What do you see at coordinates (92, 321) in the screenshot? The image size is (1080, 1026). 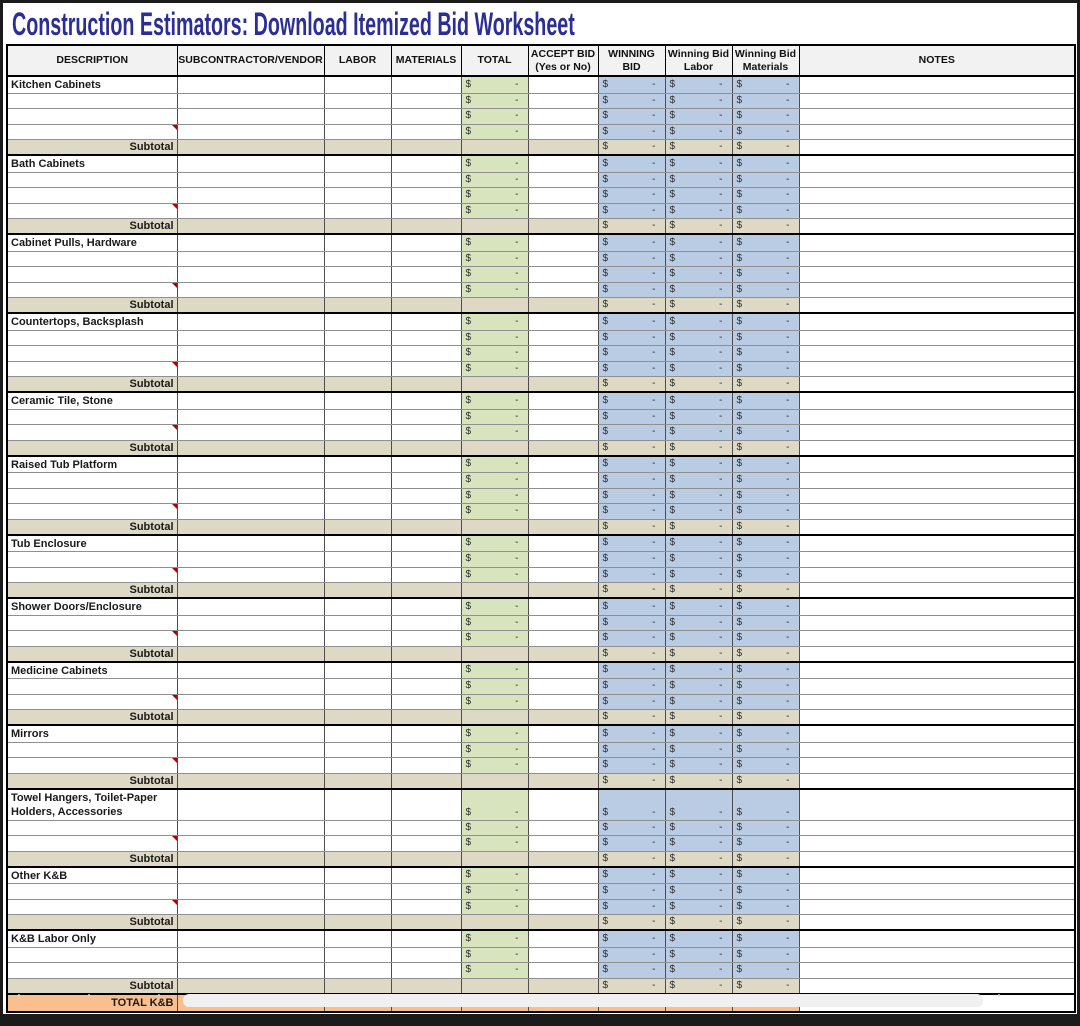 I see `description-cell: Countertops, Backsplash` at bounding box center [92, 321].